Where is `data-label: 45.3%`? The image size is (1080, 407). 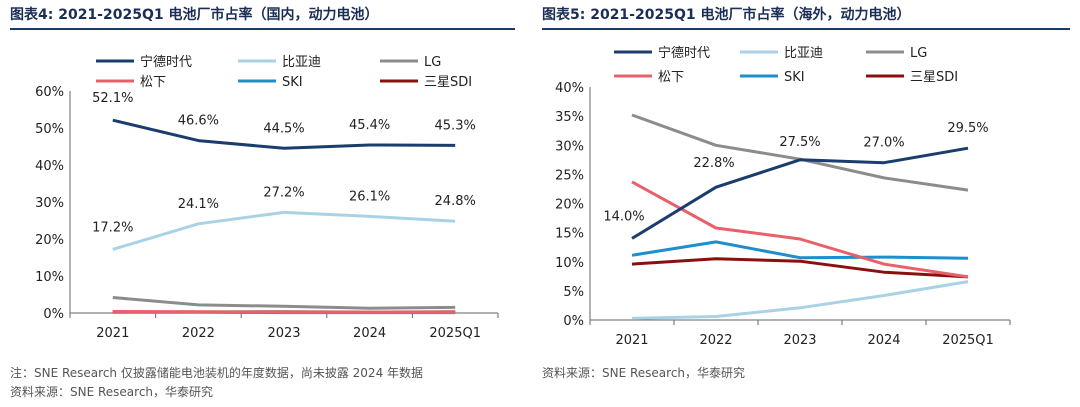 data-label: 45.3% is located at coordinates (455, 125).